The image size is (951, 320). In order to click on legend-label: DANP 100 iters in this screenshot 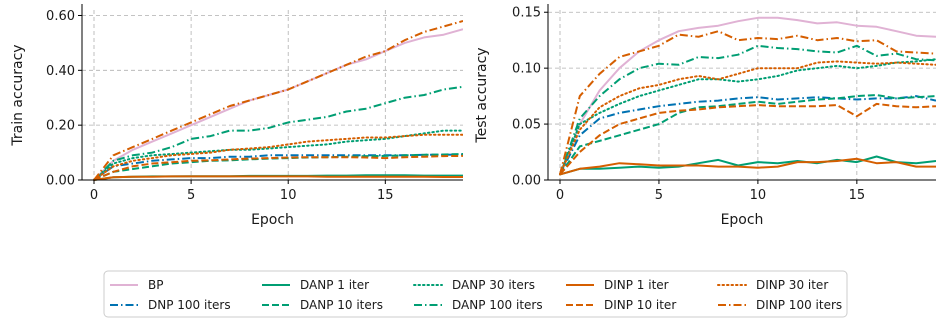, I will do `click(497, 305)`.